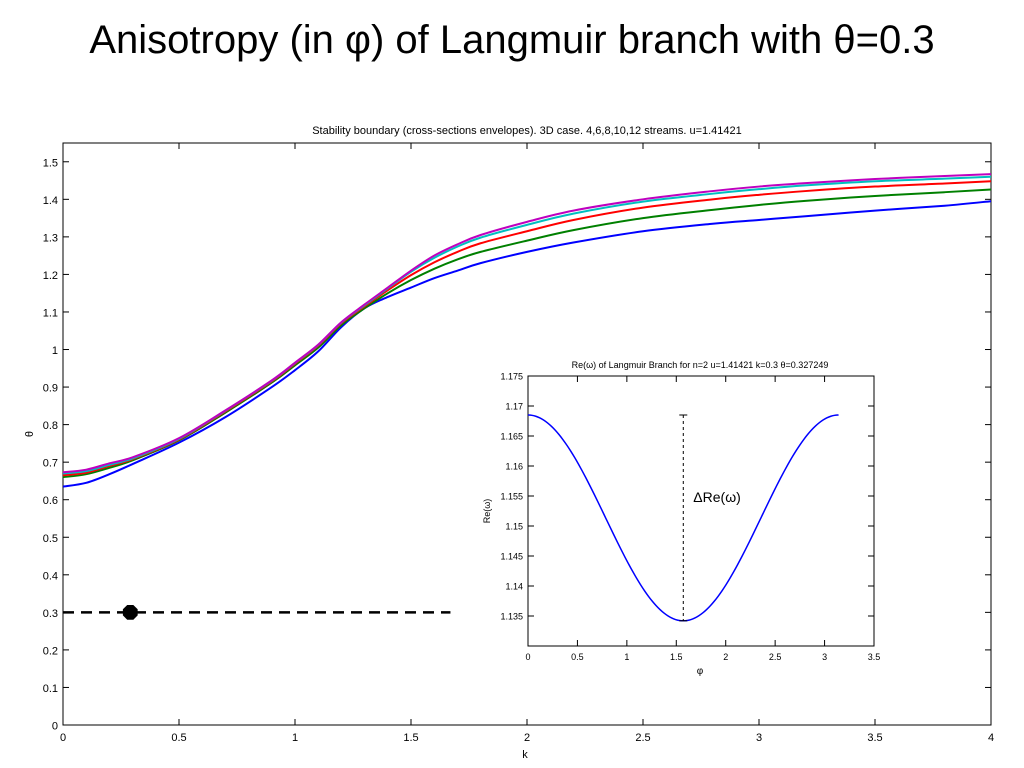  What do you see at coordinates (50, 689) in the screenshot?
I see `main-y-tick-label: 0.1` at bounding box center [50, 689].